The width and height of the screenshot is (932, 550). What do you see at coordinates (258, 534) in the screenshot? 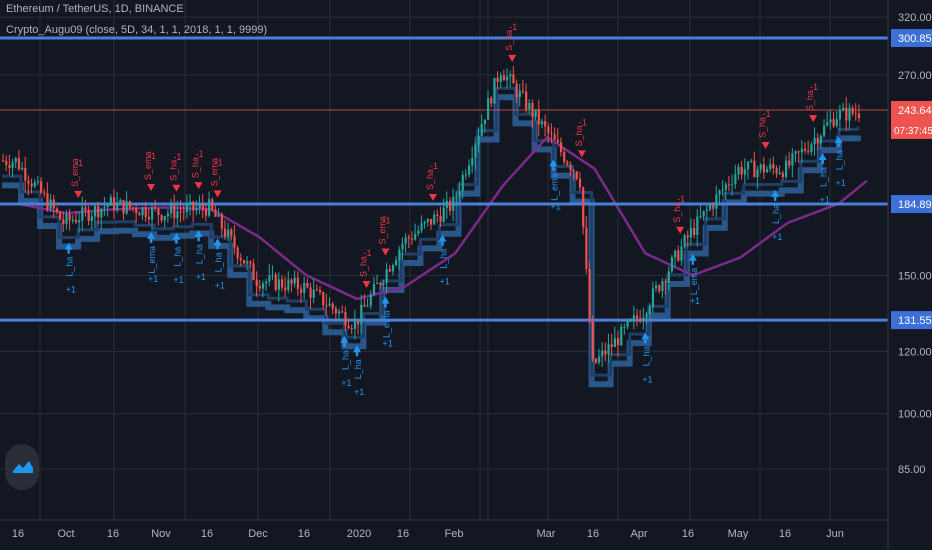
I see `x-tick-label: Dec` at bounding box center [258, 534].